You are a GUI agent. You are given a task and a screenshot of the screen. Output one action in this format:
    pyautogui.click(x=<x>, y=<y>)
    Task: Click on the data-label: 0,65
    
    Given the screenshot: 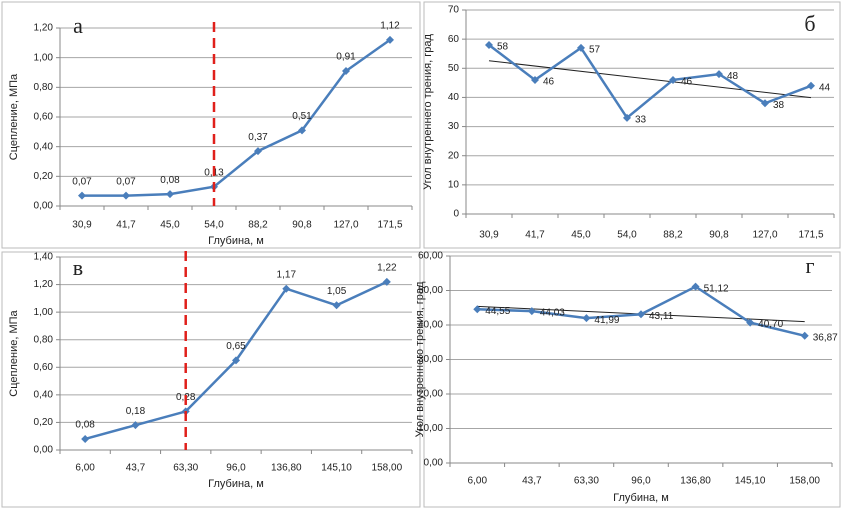 What is the action you would take?
    pyautogui.click(x=236, y=346)
    